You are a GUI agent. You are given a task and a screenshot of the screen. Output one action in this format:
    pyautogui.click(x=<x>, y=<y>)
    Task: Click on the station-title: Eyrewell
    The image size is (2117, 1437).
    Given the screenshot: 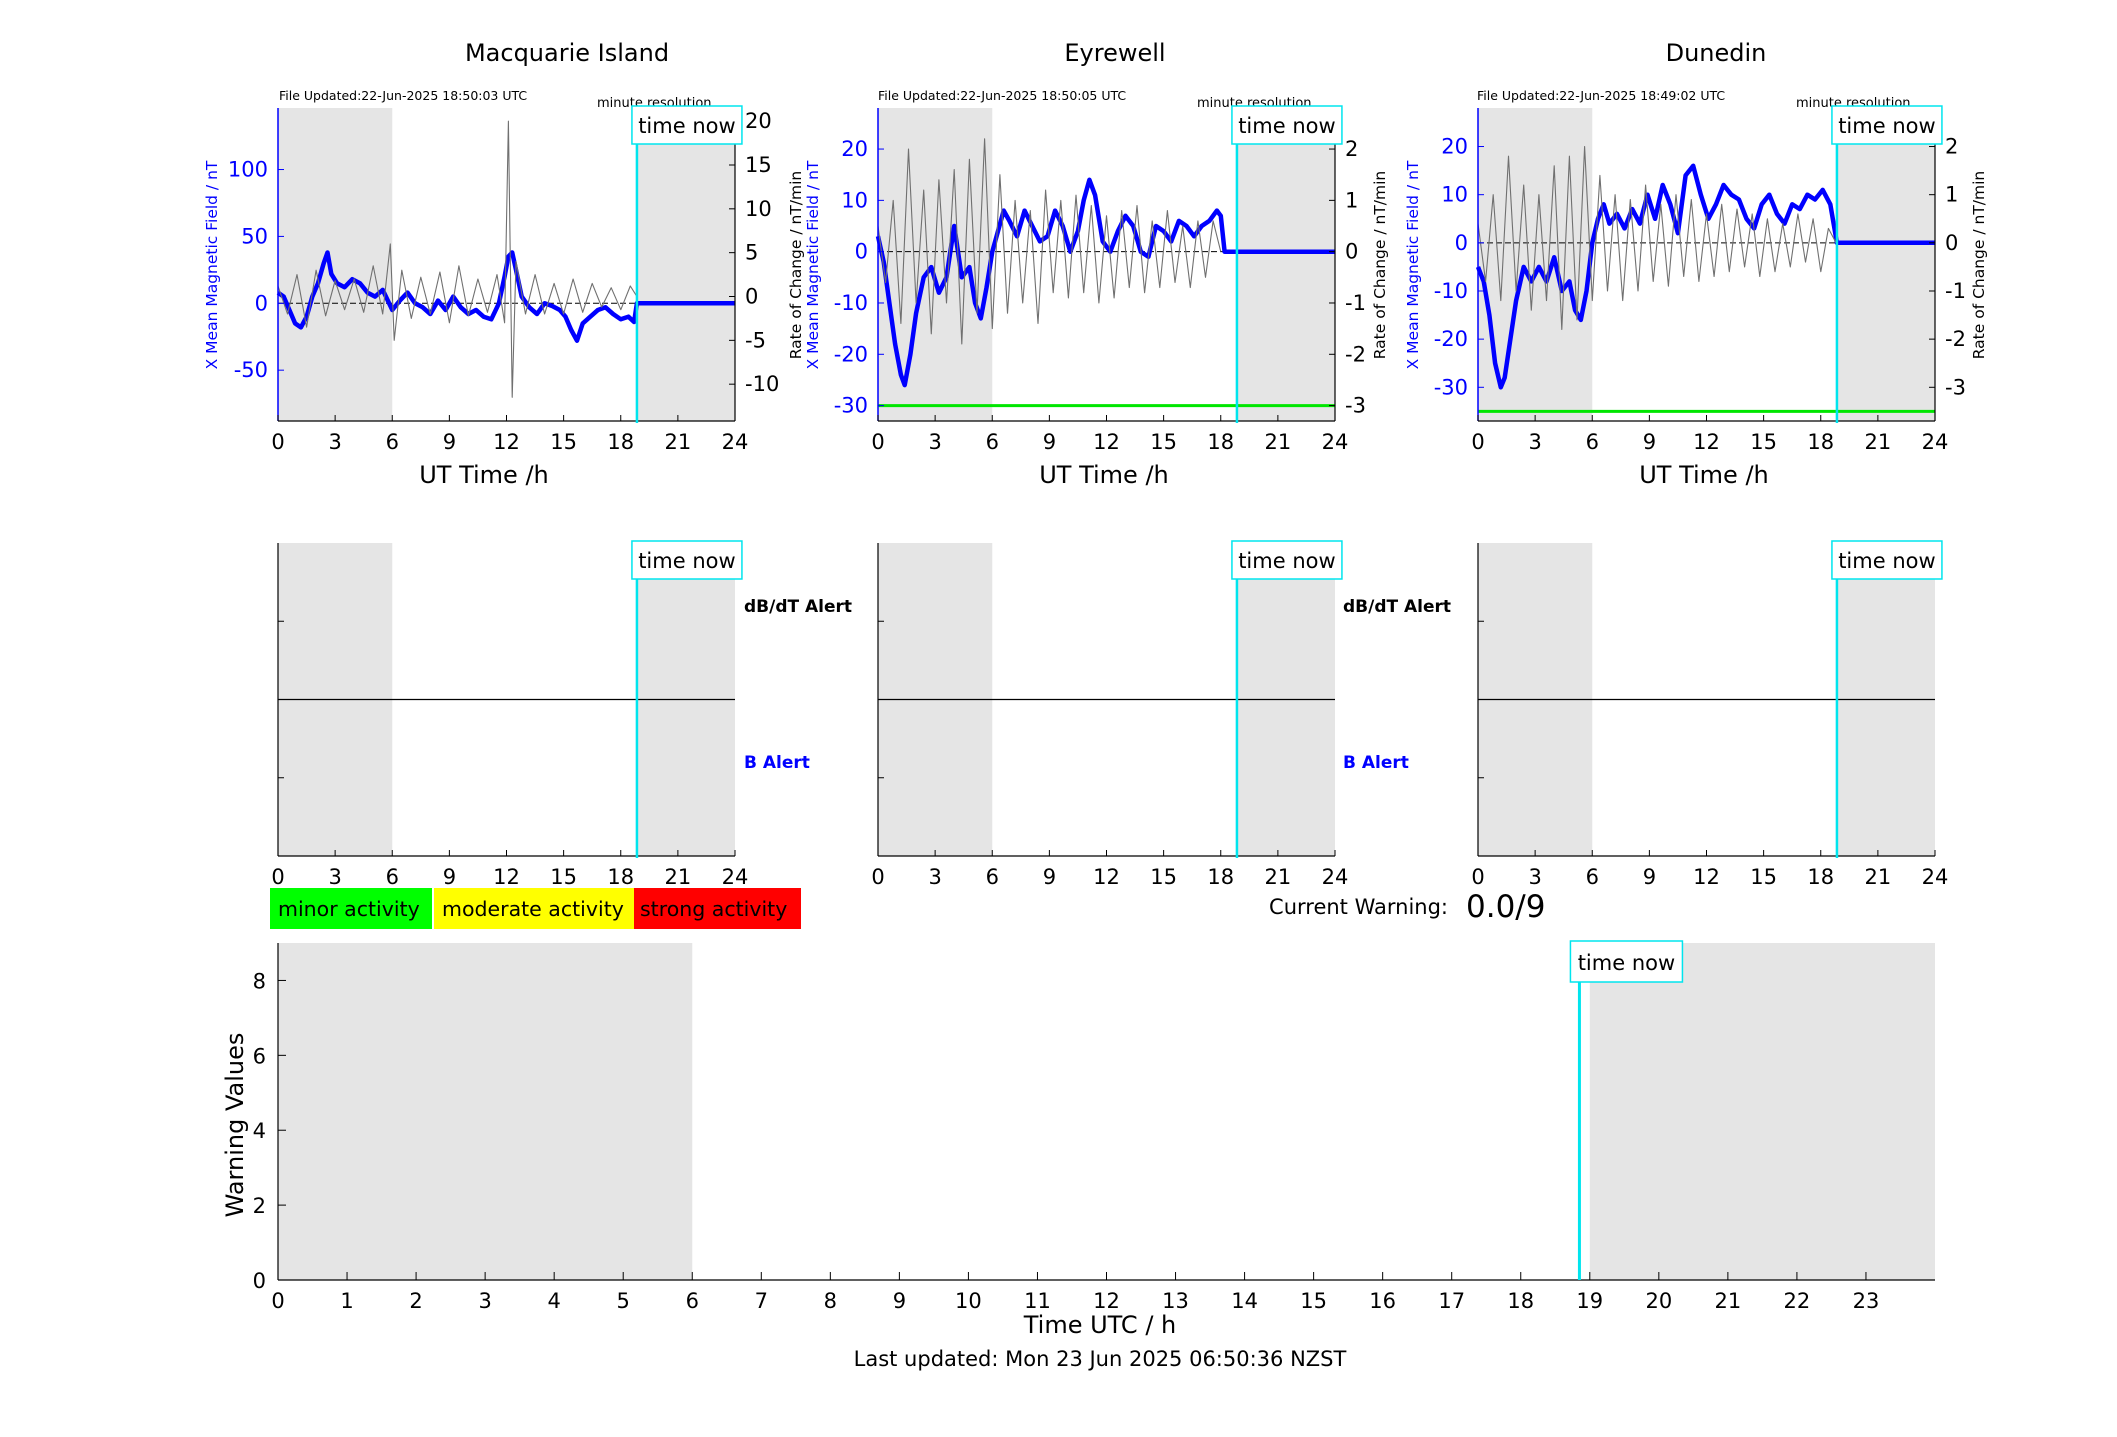 What is the action you would take?
    pyautogui.click(x=1114, y=53)
    